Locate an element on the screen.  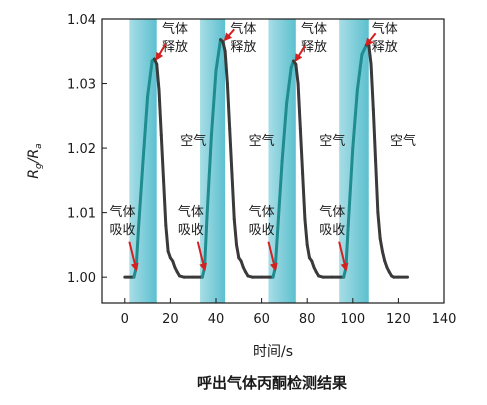
x-axis-title: 时间/s is located at coordinates (273, 352).